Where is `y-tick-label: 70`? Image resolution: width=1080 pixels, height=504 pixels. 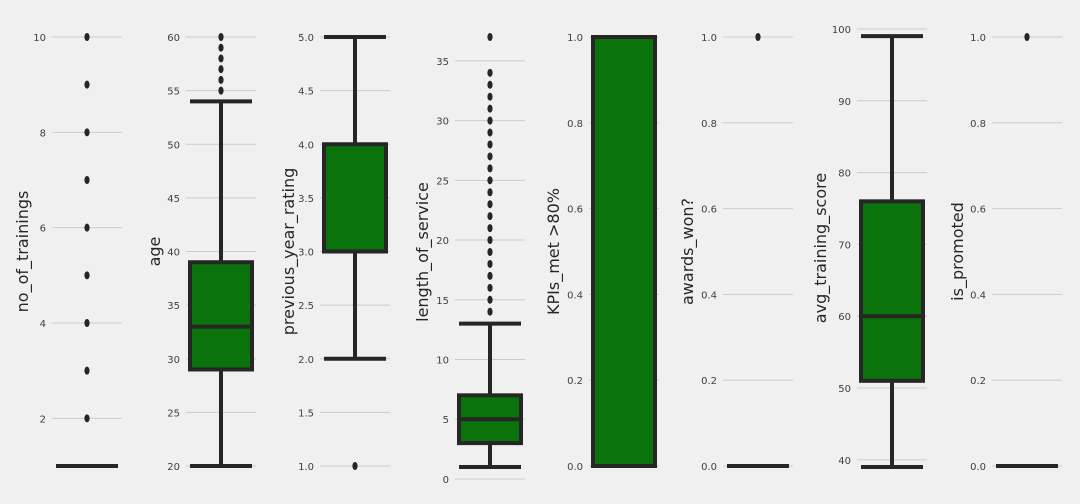
y-tick-label: 70 is located at coordinates (844, 245).